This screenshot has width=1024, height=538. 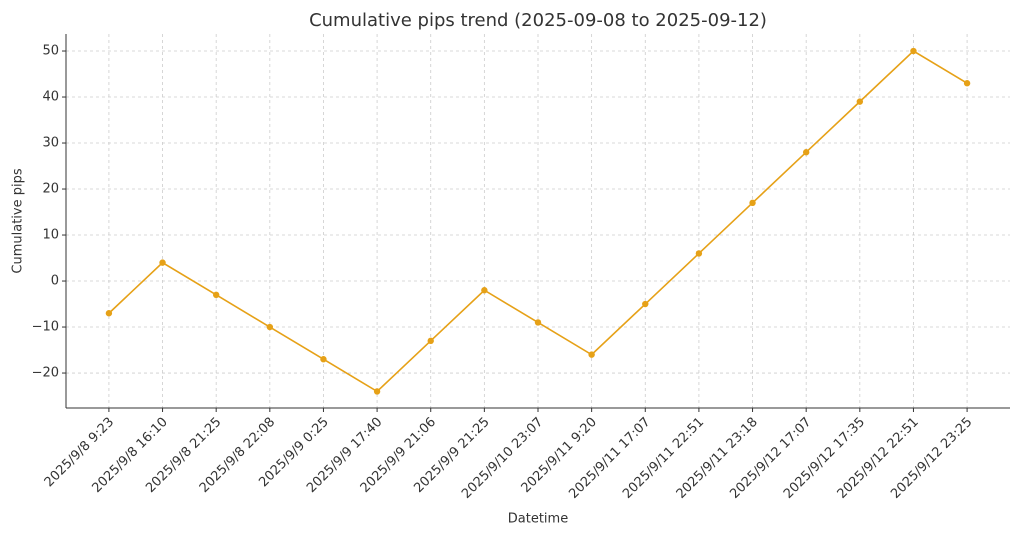 What do you see at coordinates (50, 189) in the screenshot?
I see `y-tick-label: 20` at bounding box center [50, 189].